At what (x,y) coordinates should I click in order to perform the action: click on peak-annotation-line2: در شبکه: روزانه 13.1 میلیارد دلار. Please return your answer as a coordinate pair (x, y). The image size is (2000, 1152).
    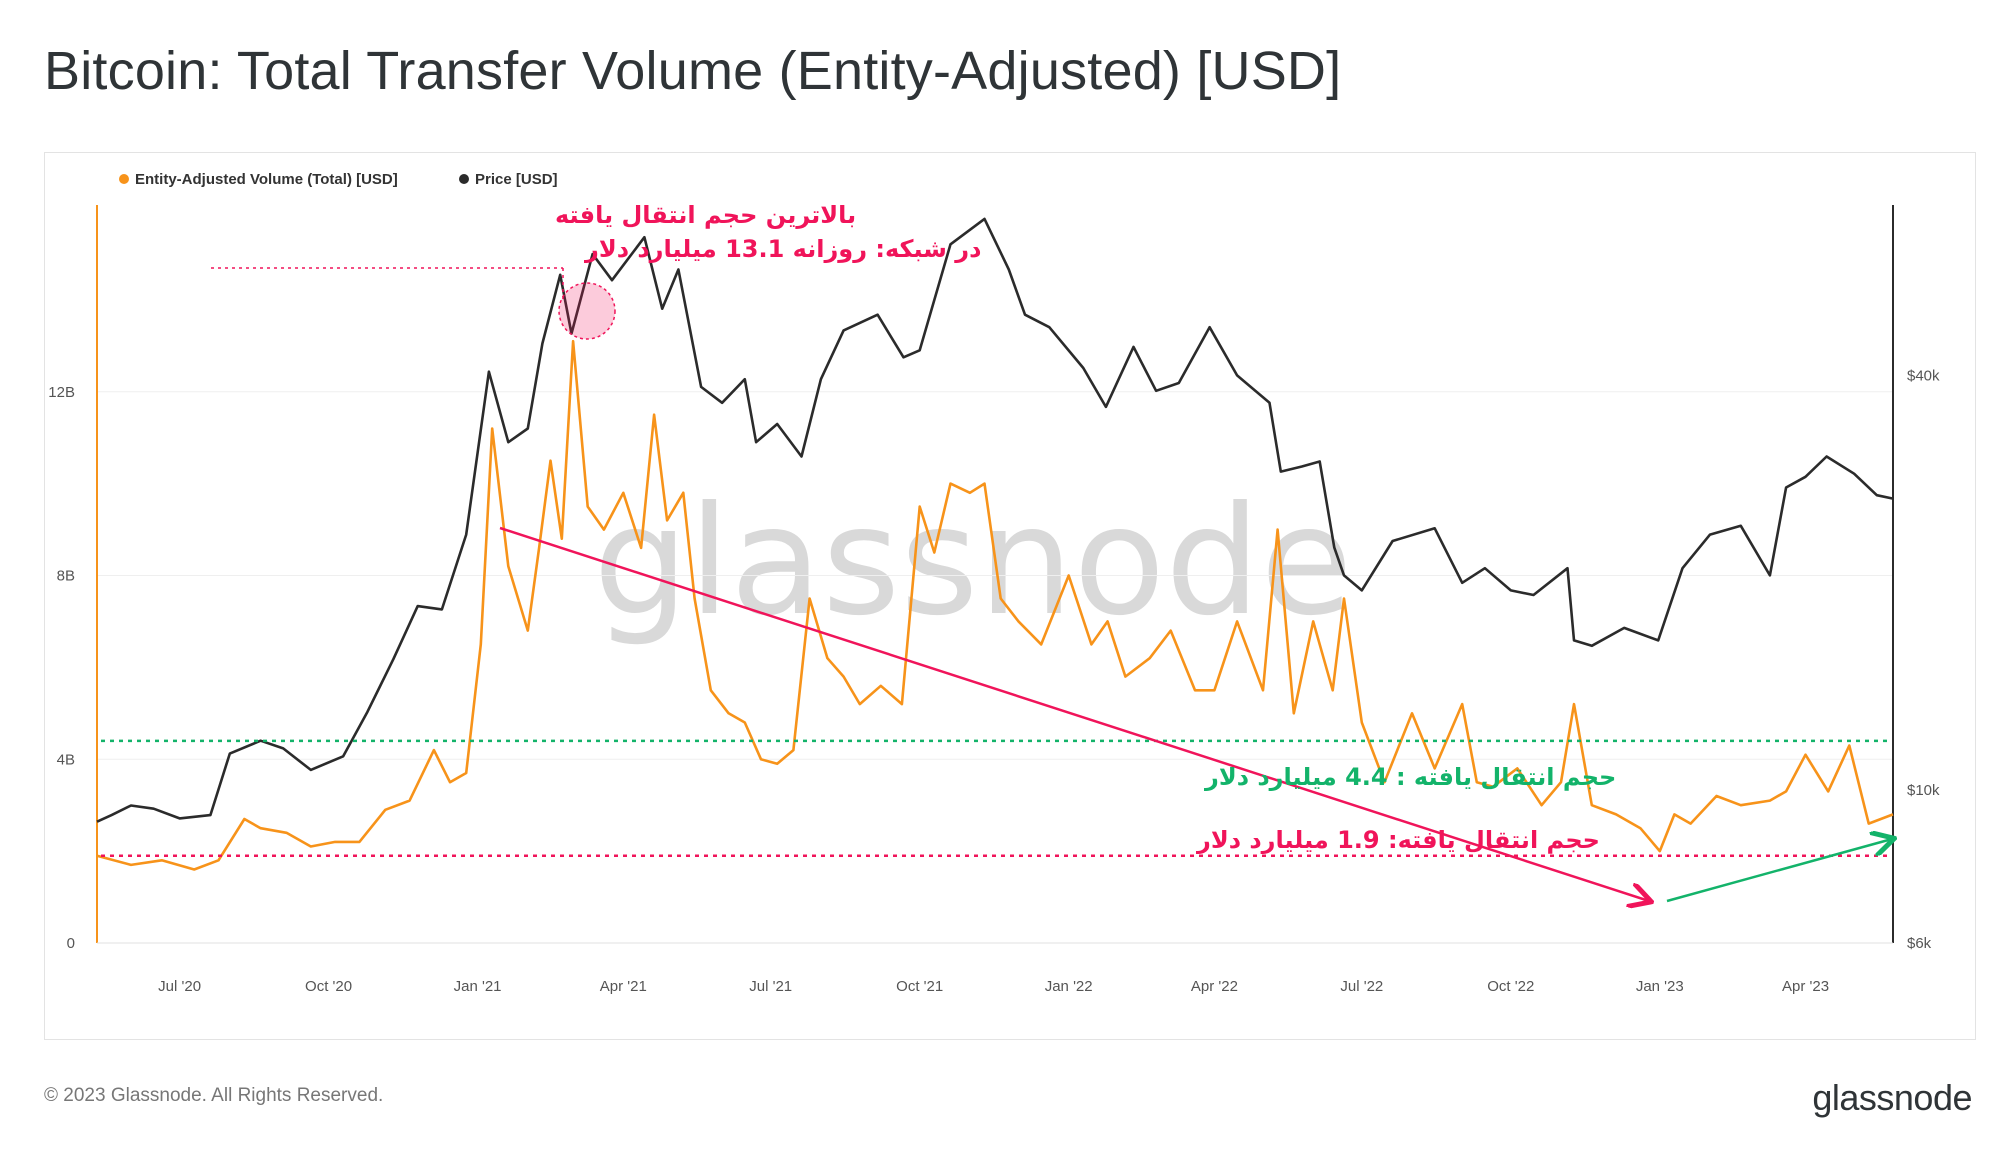
    Looking at the image, I should click on (782, 249).